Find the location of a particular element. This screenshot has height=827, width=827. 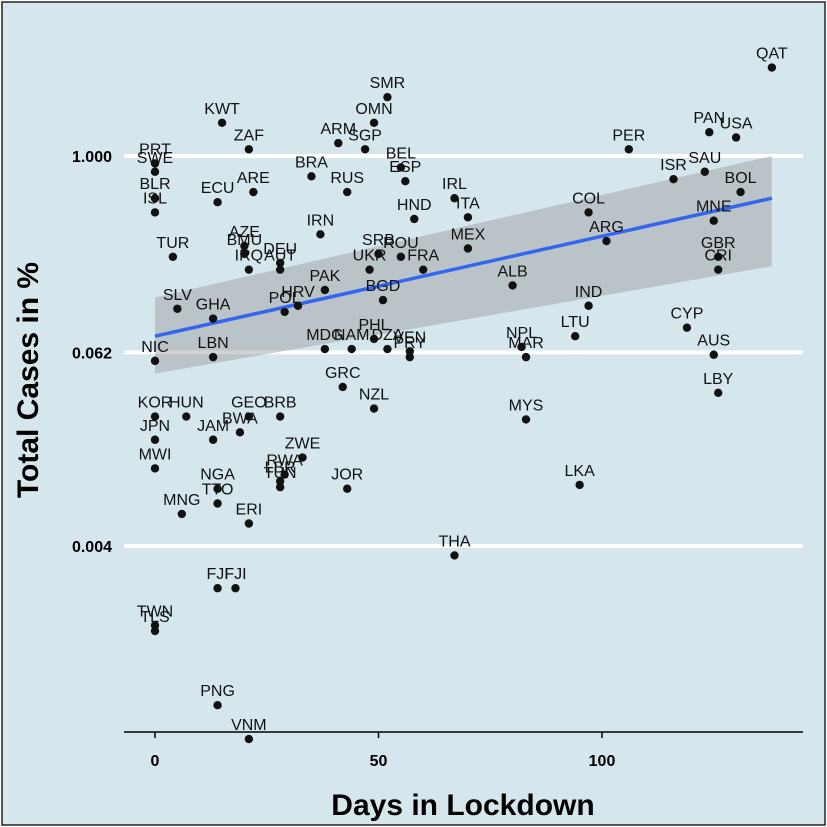

regression-line is located at coordinates (463, 267).